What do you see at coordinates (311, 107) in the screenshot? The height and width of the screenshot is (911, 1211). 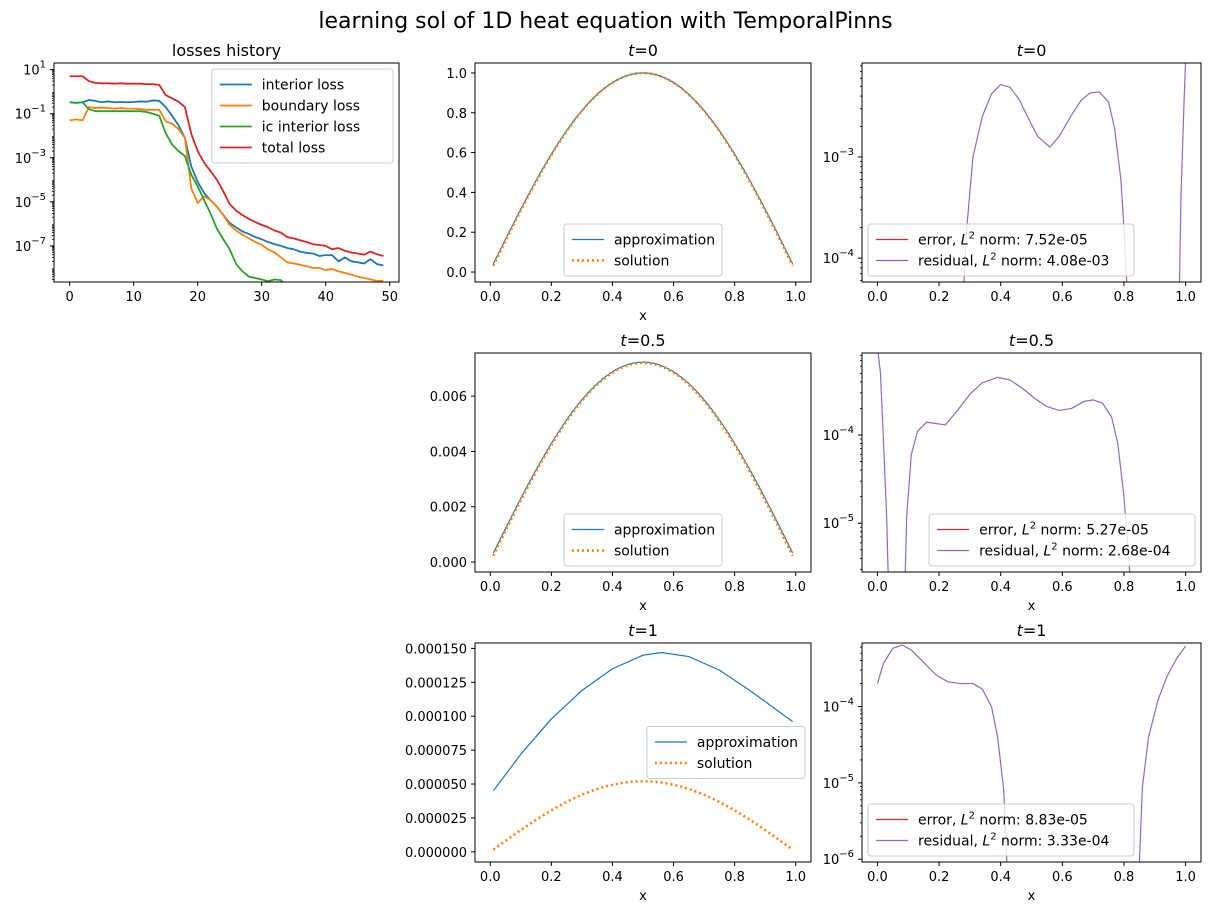 I see `legend-label: boundary loss` at bounding box center [311, 107].